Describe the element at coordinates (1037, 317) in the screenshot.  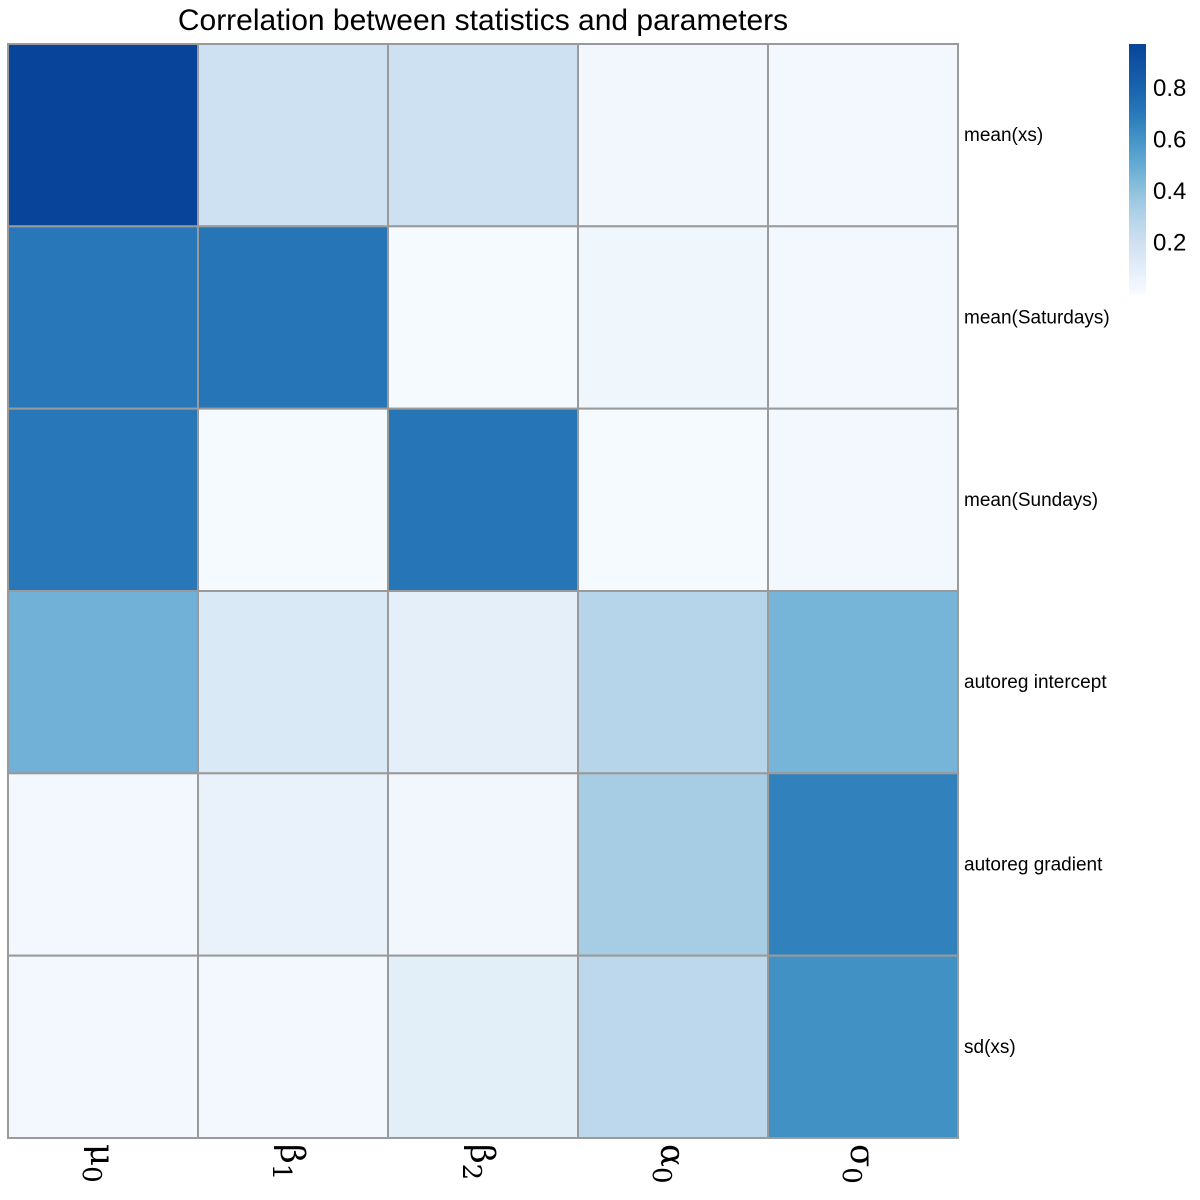
I see `row-label: mean(Saturdays)` at that location.